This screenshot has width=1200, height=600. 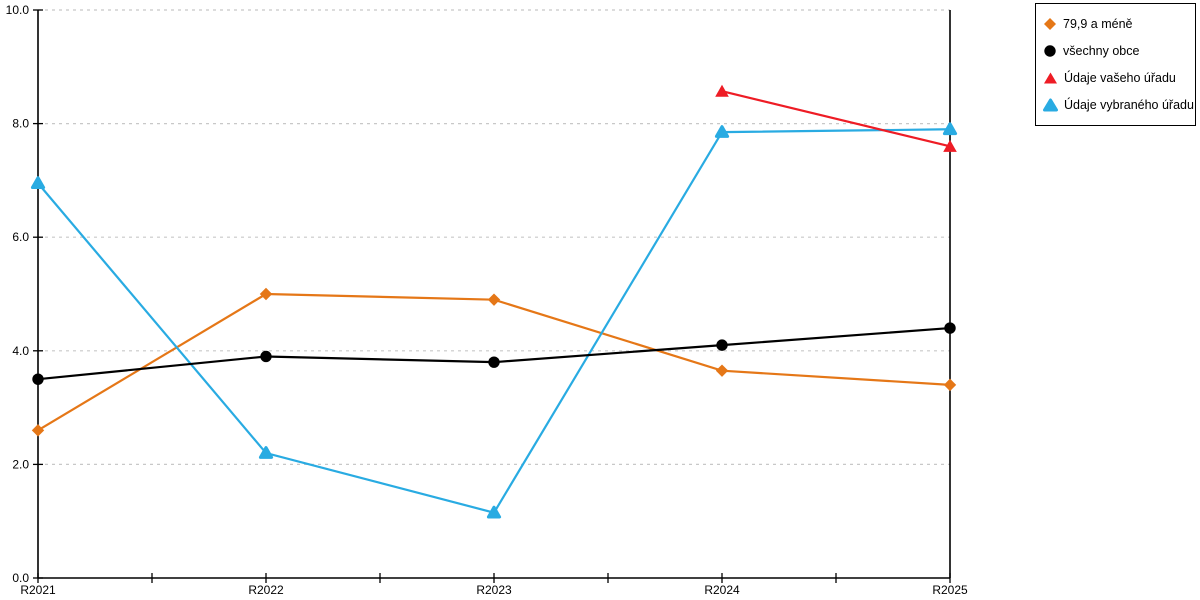 I want to click on x-tick-label: R2024, so click(x=722, y=590).